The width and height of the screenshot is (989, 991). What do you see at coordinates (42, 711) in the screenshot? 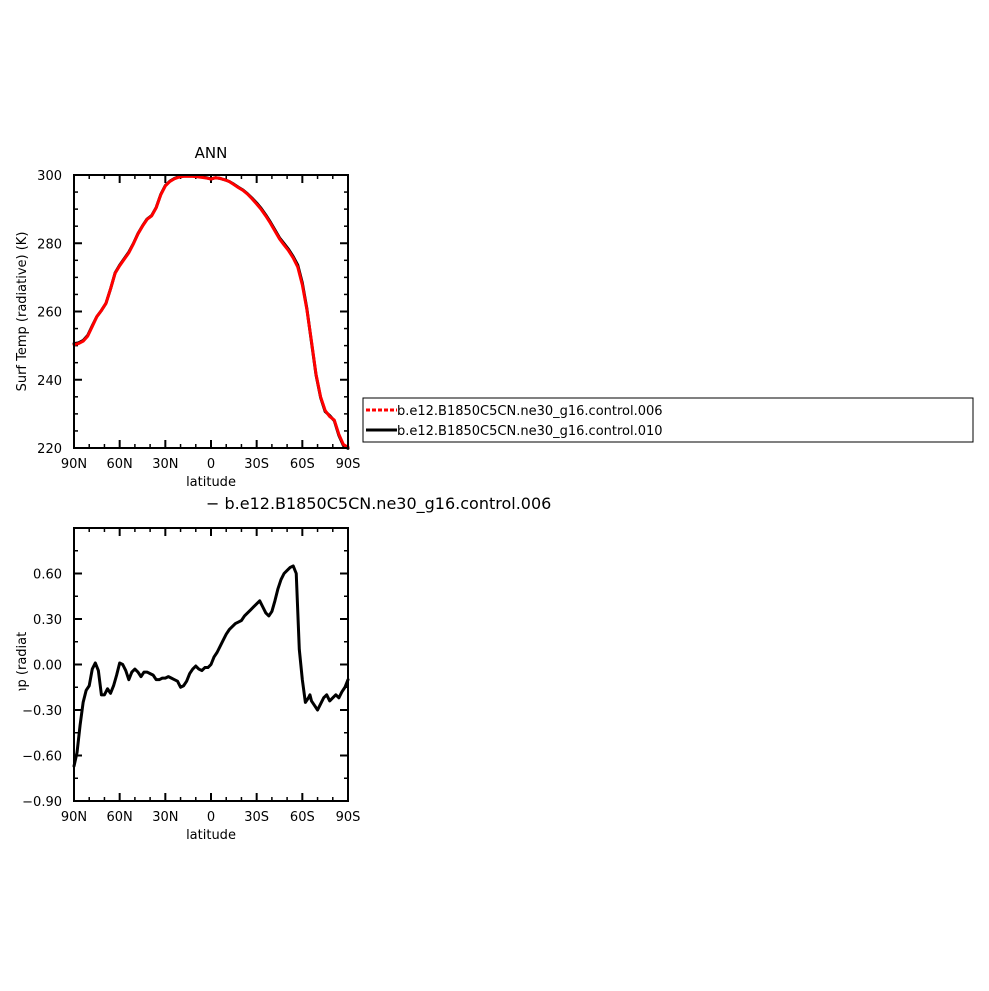
I see `y-tick-label: −0.30` at bounding box center [42, 711].